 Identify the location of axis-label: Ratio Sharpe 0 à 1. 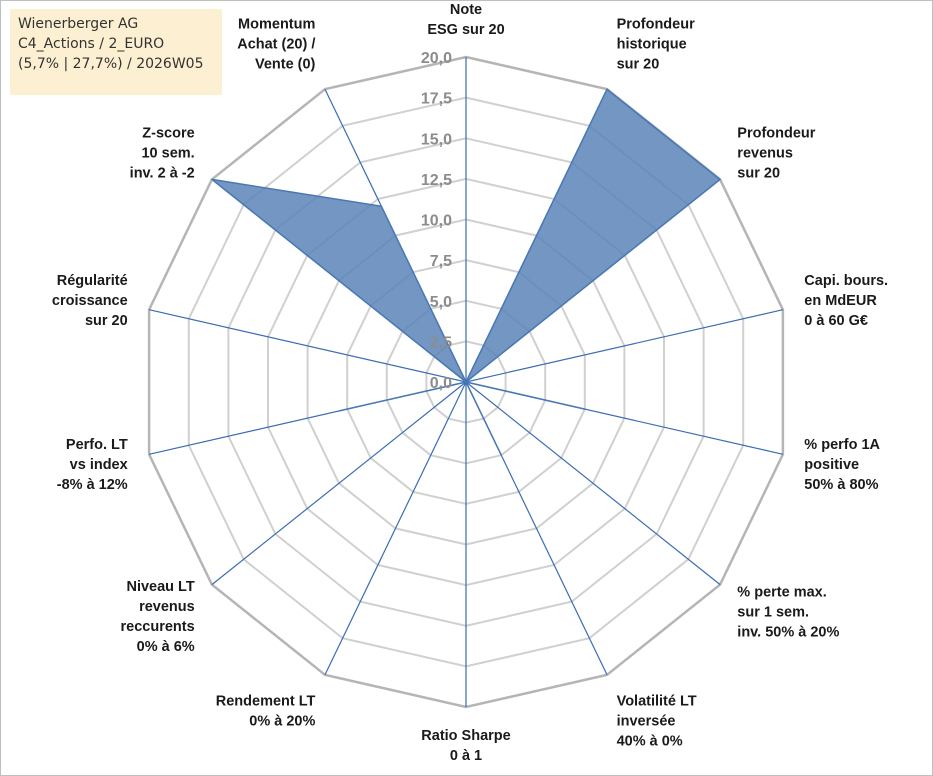
(465, 746).